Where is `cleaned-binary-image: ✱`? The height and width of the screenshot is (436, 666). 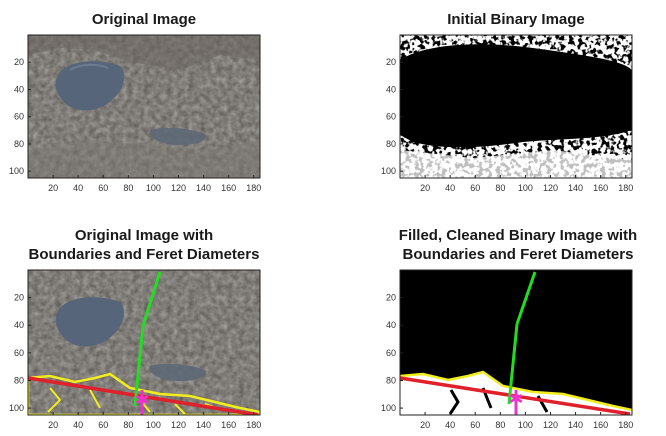
cleaned-binary-image: ✱ is located at coordinates (516, 342).